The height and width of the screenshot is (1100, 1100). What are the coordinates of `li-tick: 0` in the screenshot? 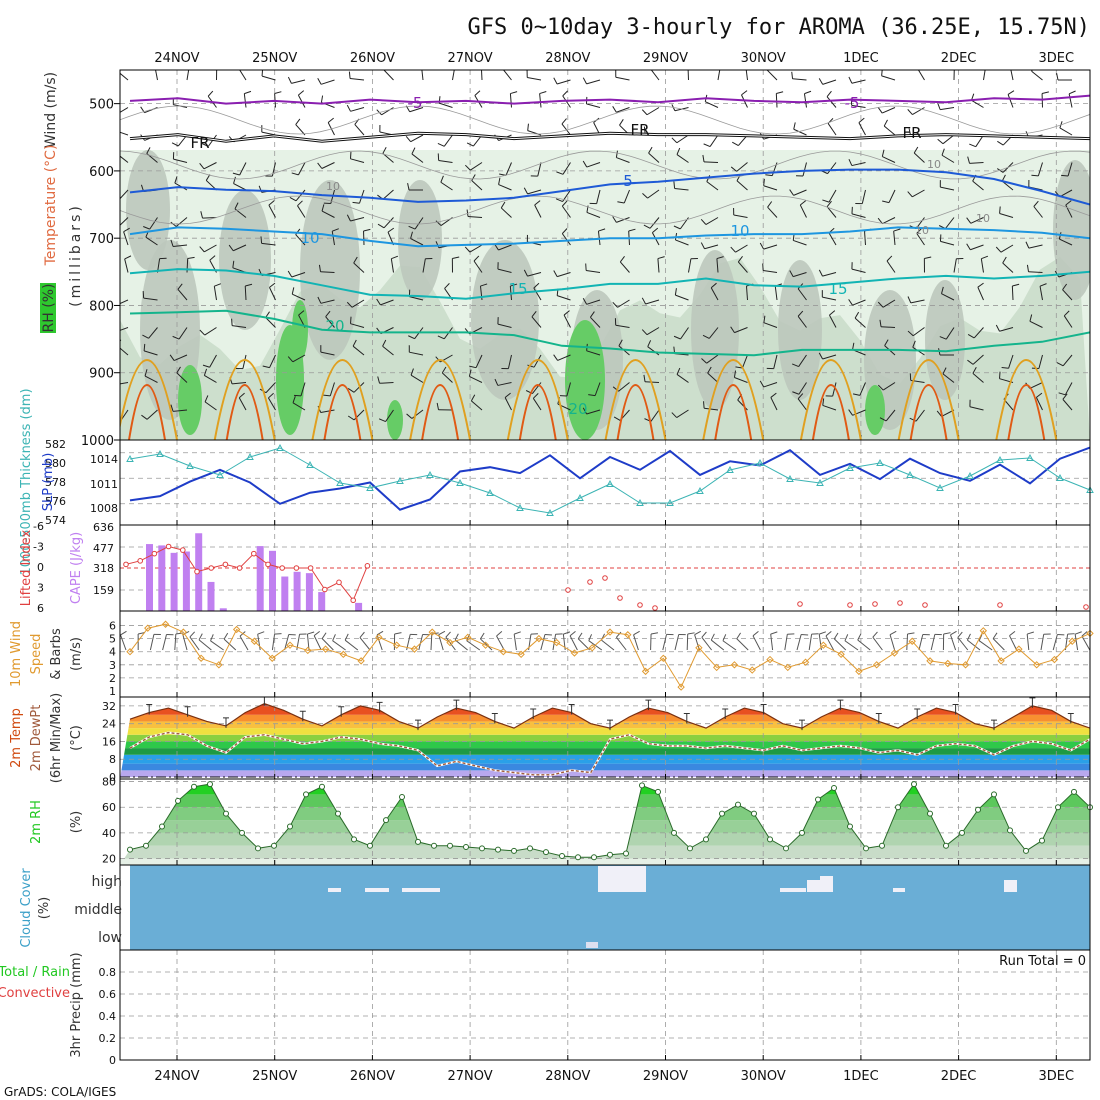 It's located at (40, 567).